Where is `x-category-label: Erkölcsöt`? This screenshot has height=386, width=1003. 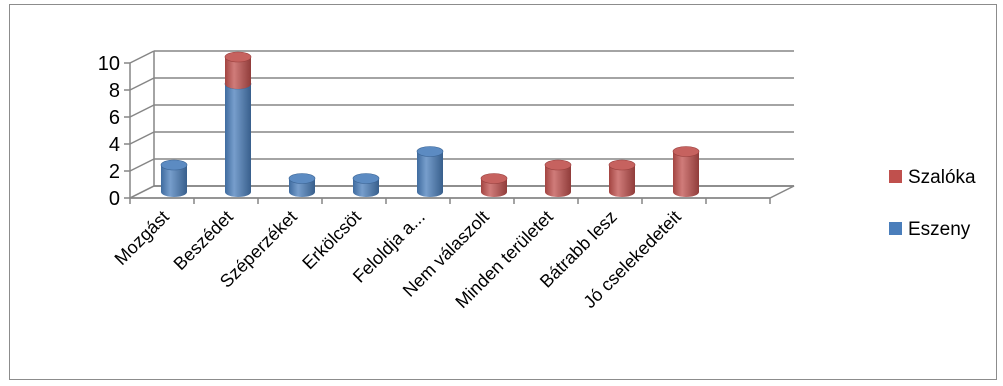 x-category-label: Erkölcsöt is located at coordinates (331, 240).